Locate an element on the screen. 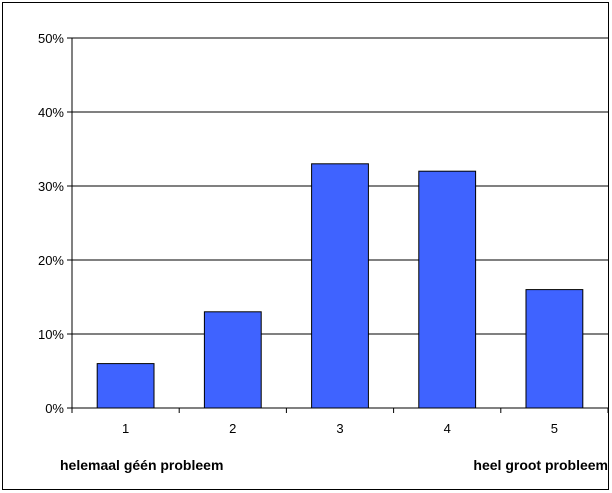 The image size is (612, 493). y-tick-label: 30% is located at coordinates (51, 186).